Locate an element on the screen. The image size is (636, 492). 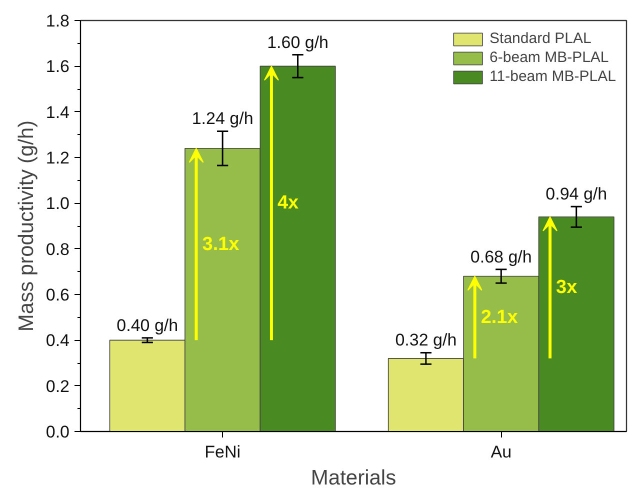
legend-label: 11-beam MB-PLAL is located at coordinates (553, 76).